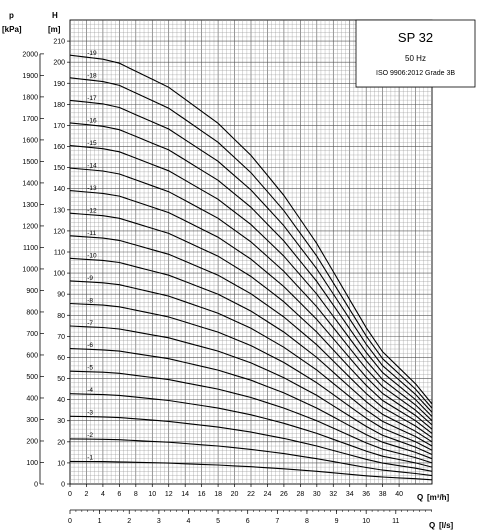  What do you see at coordinates (92, 143) in the screenshot?
I see `stage-label-15: -15` at bounding box center [92, 143].